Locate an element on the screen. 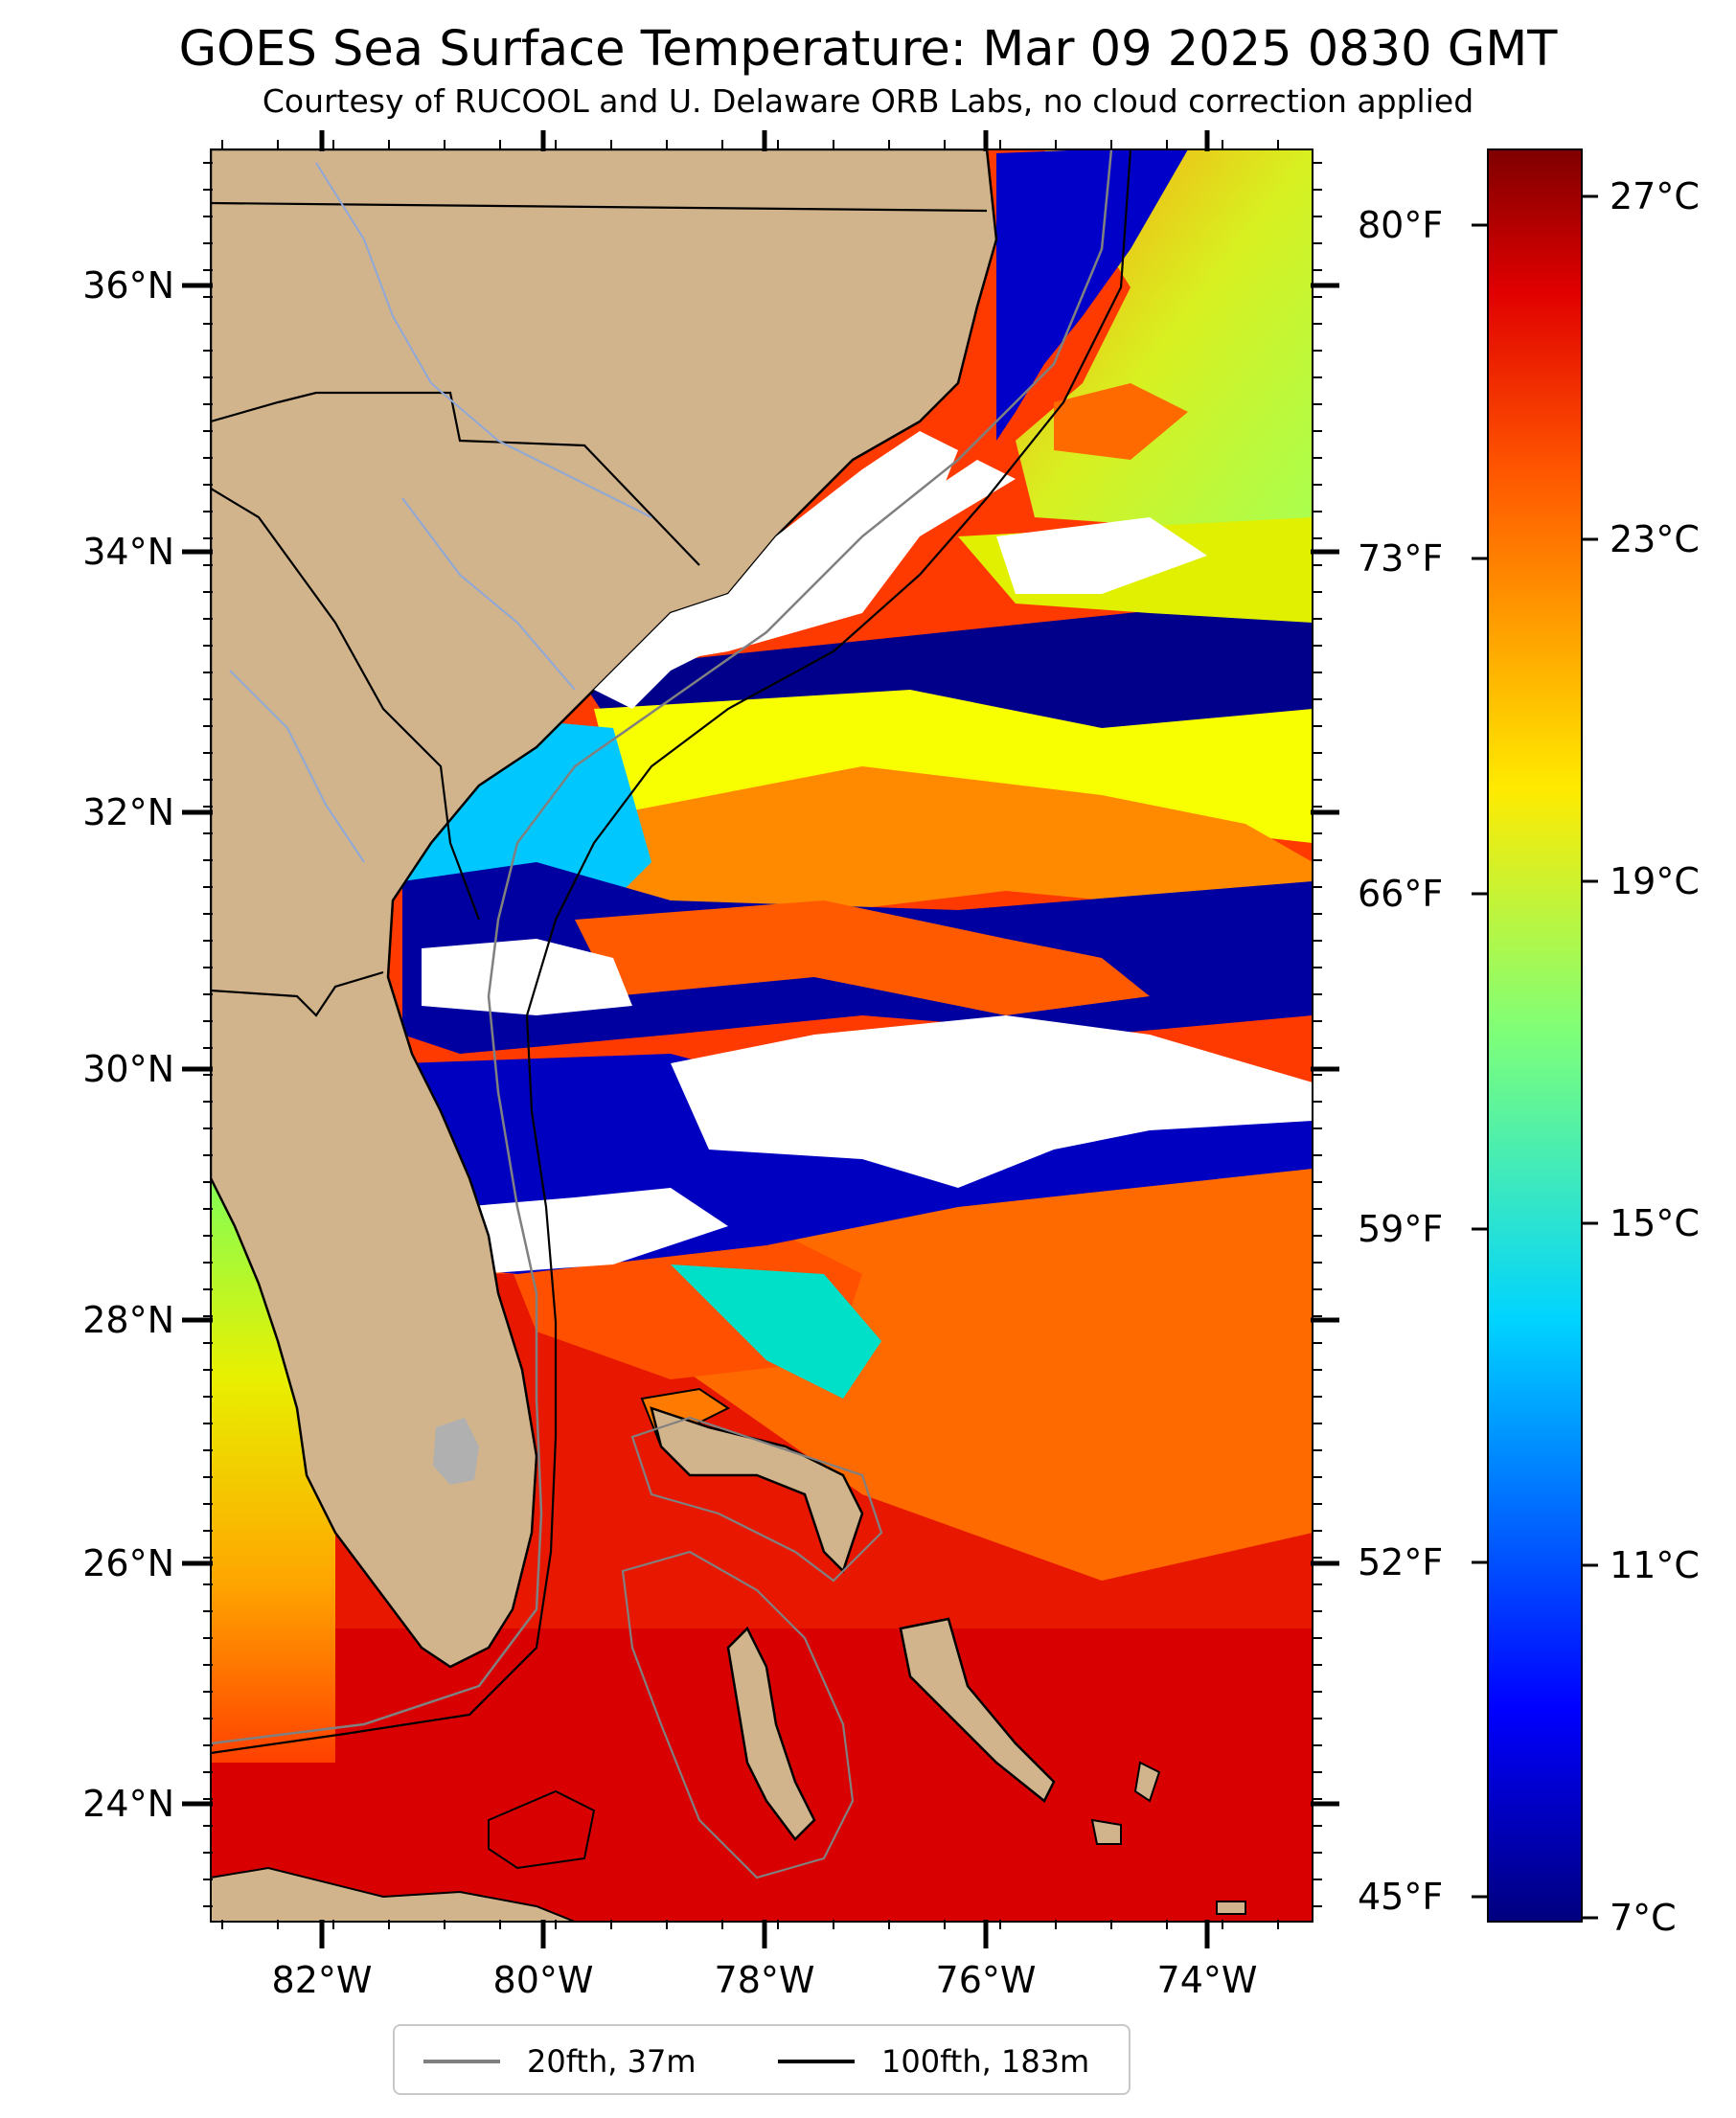 The width and height of the screenshot is (1736, 2118). border-sc-ga is located at coordinates (346, 704).